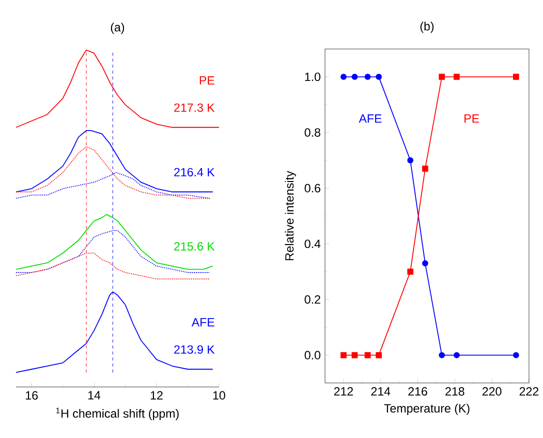  Describe the element at coordinates (312, 188) in the screenshot. I see `y-tick-label: 0.6` at that location.